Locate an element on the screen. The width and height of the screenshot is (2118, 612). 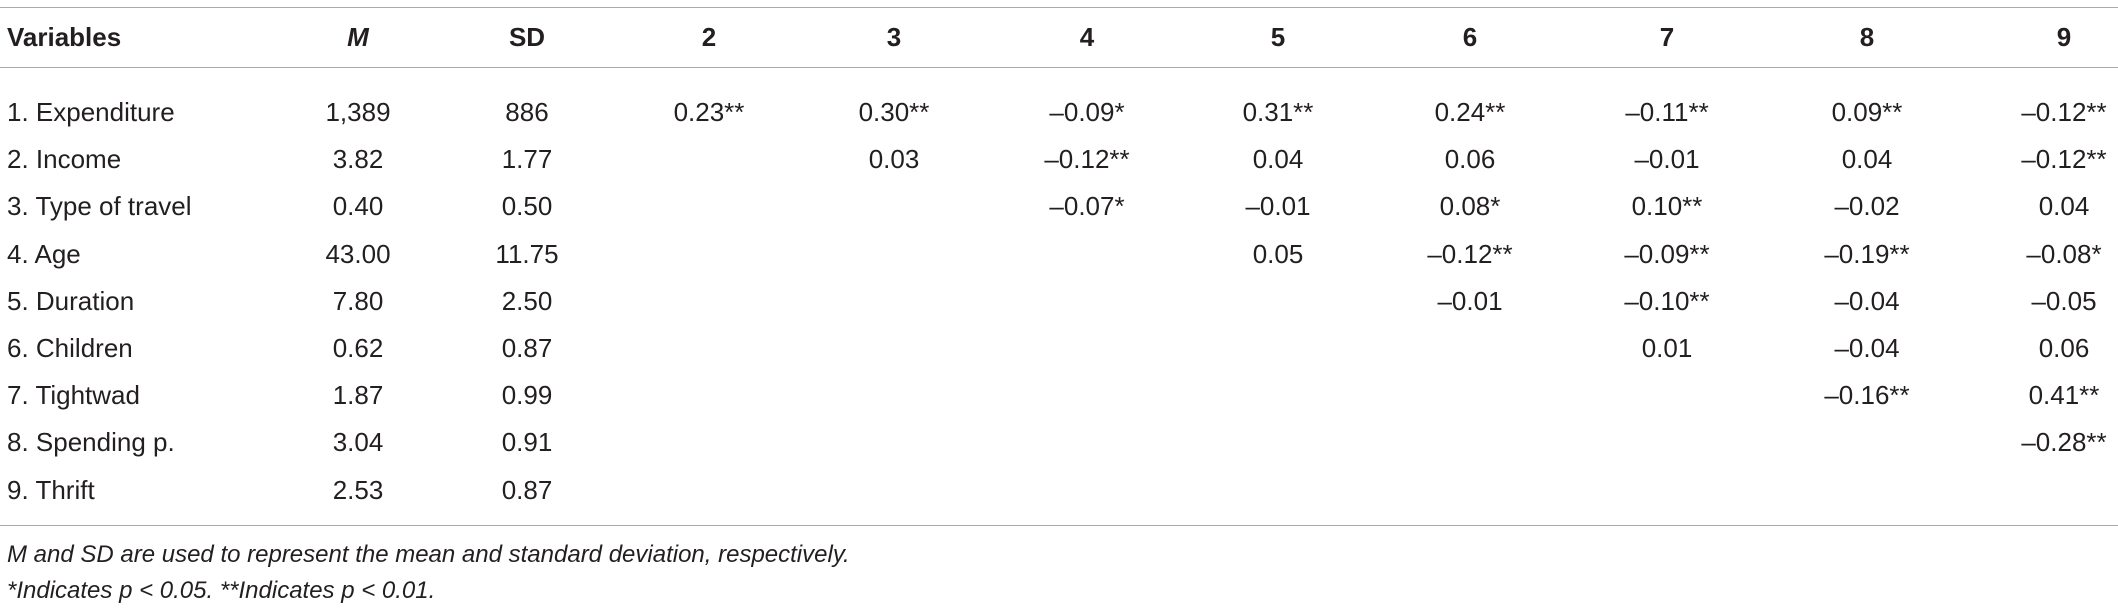
row-label: 6. Children is located at coordinates (70, 348).